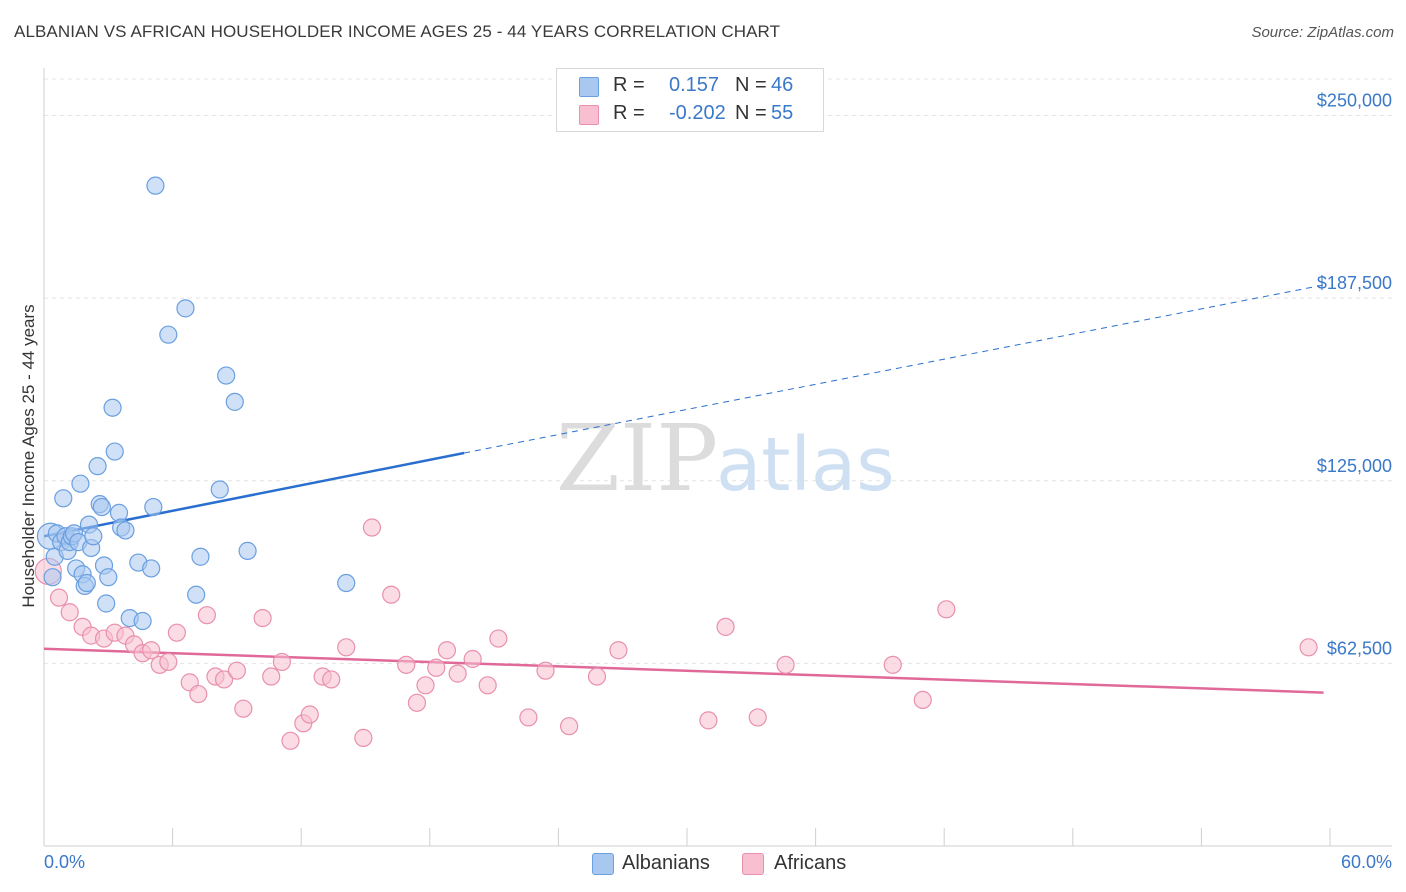 The height and width of the screenshot is (892, 1406). What do you see at coordinates (1354, 466) in the screenshot?
I see `y-tick-label: $125,000` at bounding box center [1354, 466].